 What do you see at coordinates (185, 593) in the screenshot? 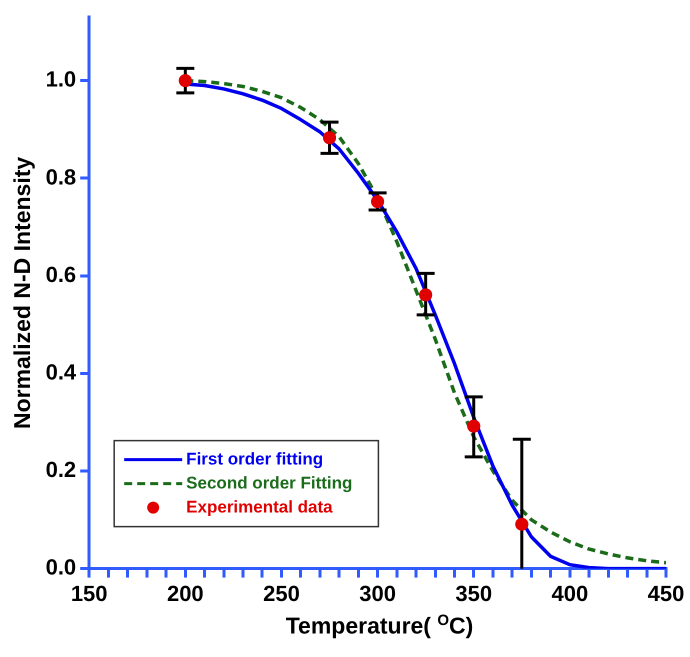
I see `x-tick-label: 200` at bounding box center [185, 593].